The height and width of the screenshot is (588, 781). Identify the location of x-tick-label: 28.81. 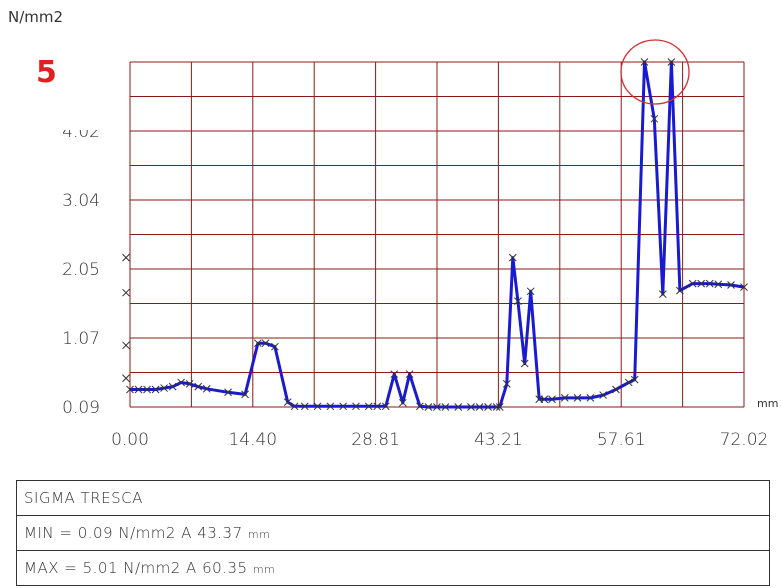
(375, 440).